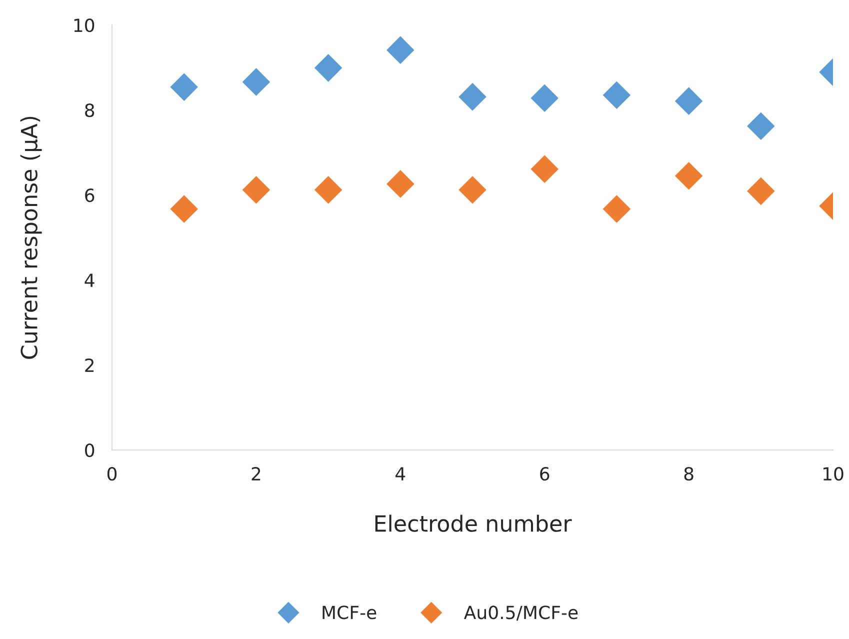 The image size is (849, 639). Describe the element at coordinates (833, 473) in the screenshot. I see `x-tick-label: 10` at that location.